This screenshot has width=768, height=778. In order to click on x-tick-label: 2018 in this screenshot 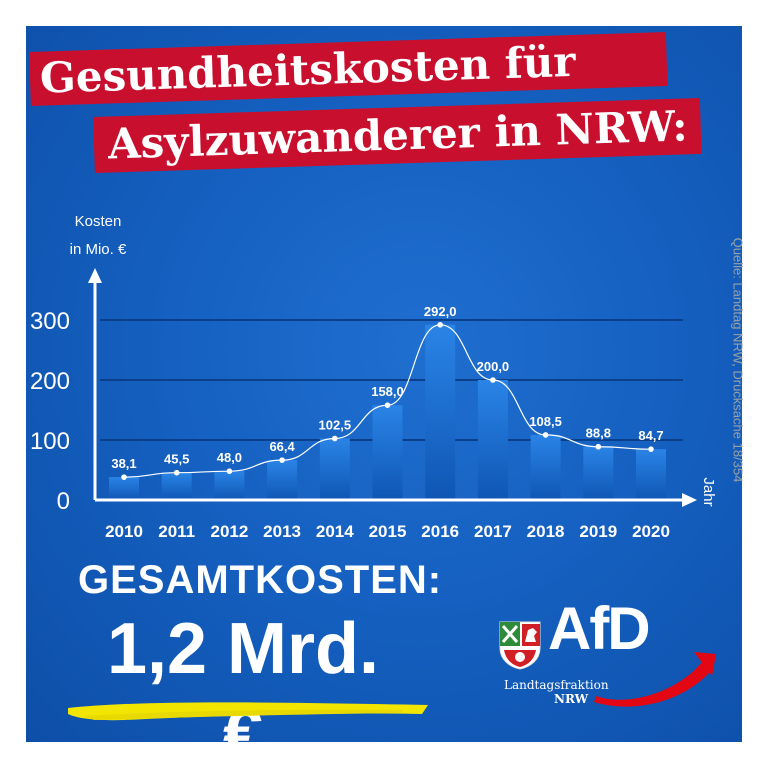, I will do `click(546, 531)`.